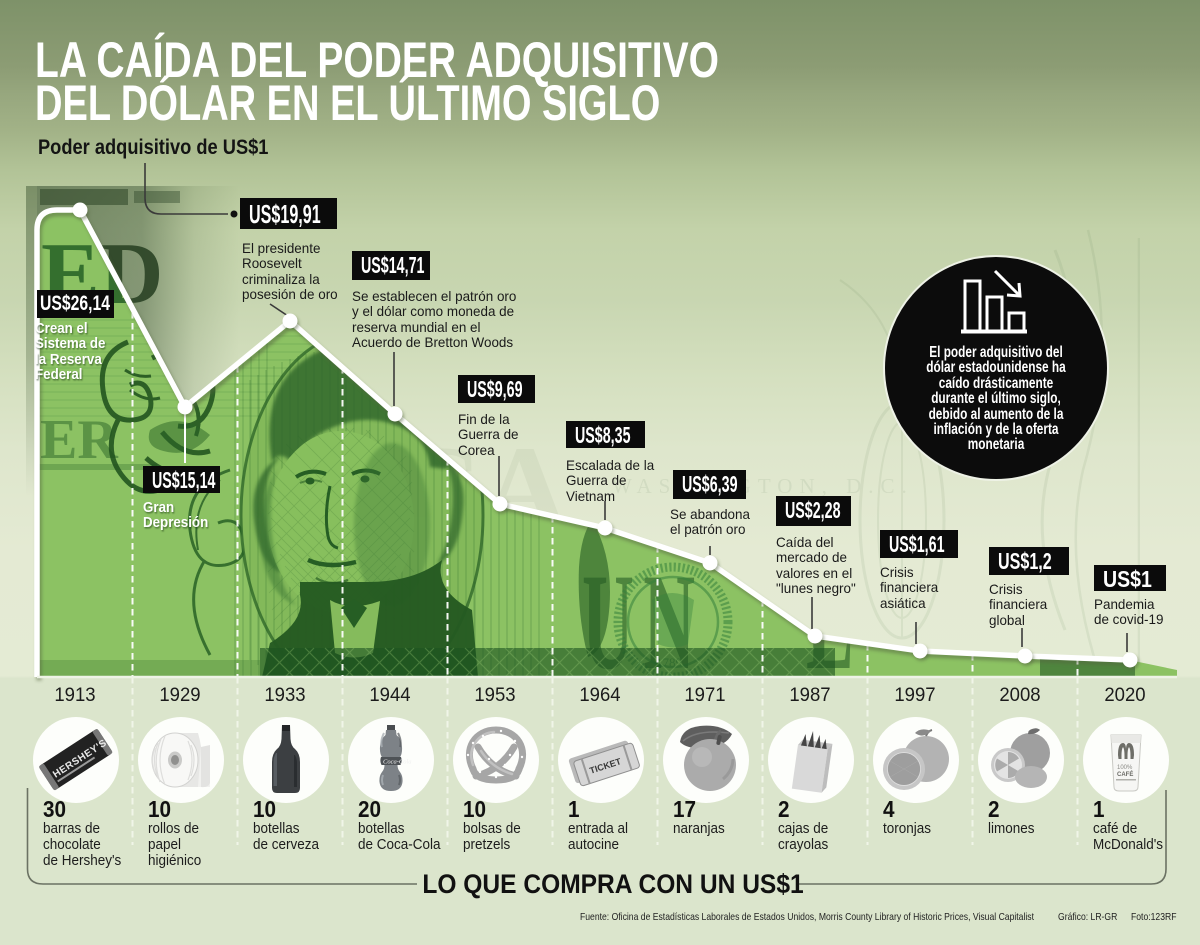  I want to click on svg-text: 100%, so click(1125, 768).